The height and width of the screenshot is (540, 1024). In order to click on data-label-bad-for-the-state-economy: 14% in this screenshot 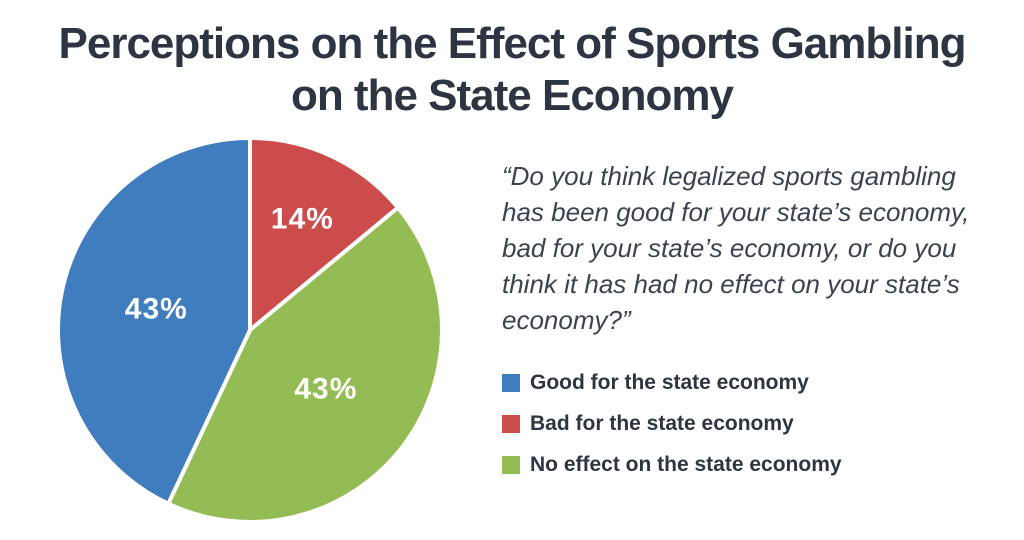, I will do `click(302, 218)`.